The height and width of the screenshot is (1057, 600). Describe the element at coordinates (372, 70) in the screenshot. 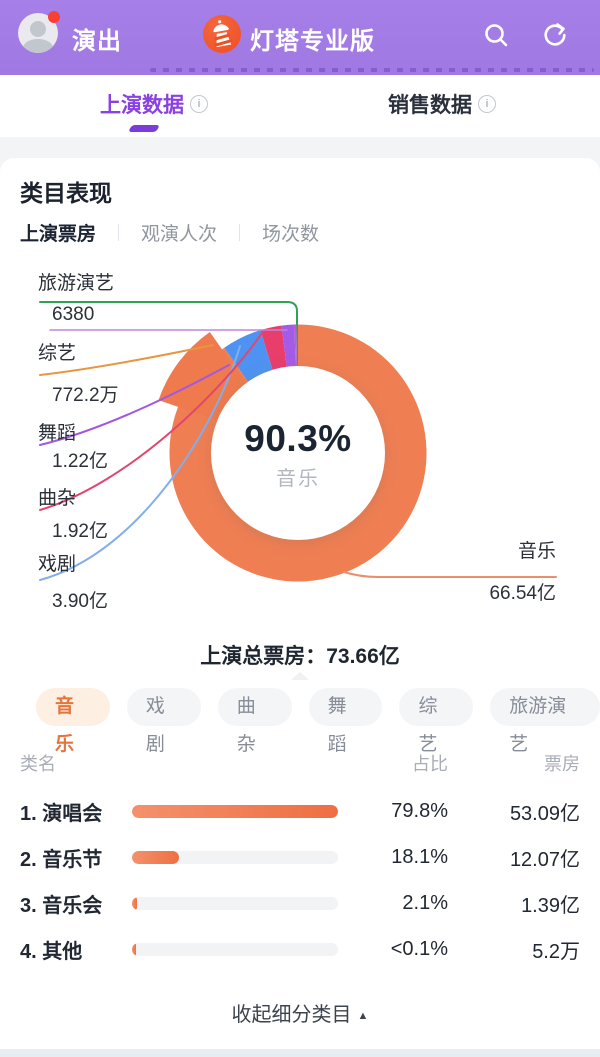

I see `header-filter-strip` at that location.